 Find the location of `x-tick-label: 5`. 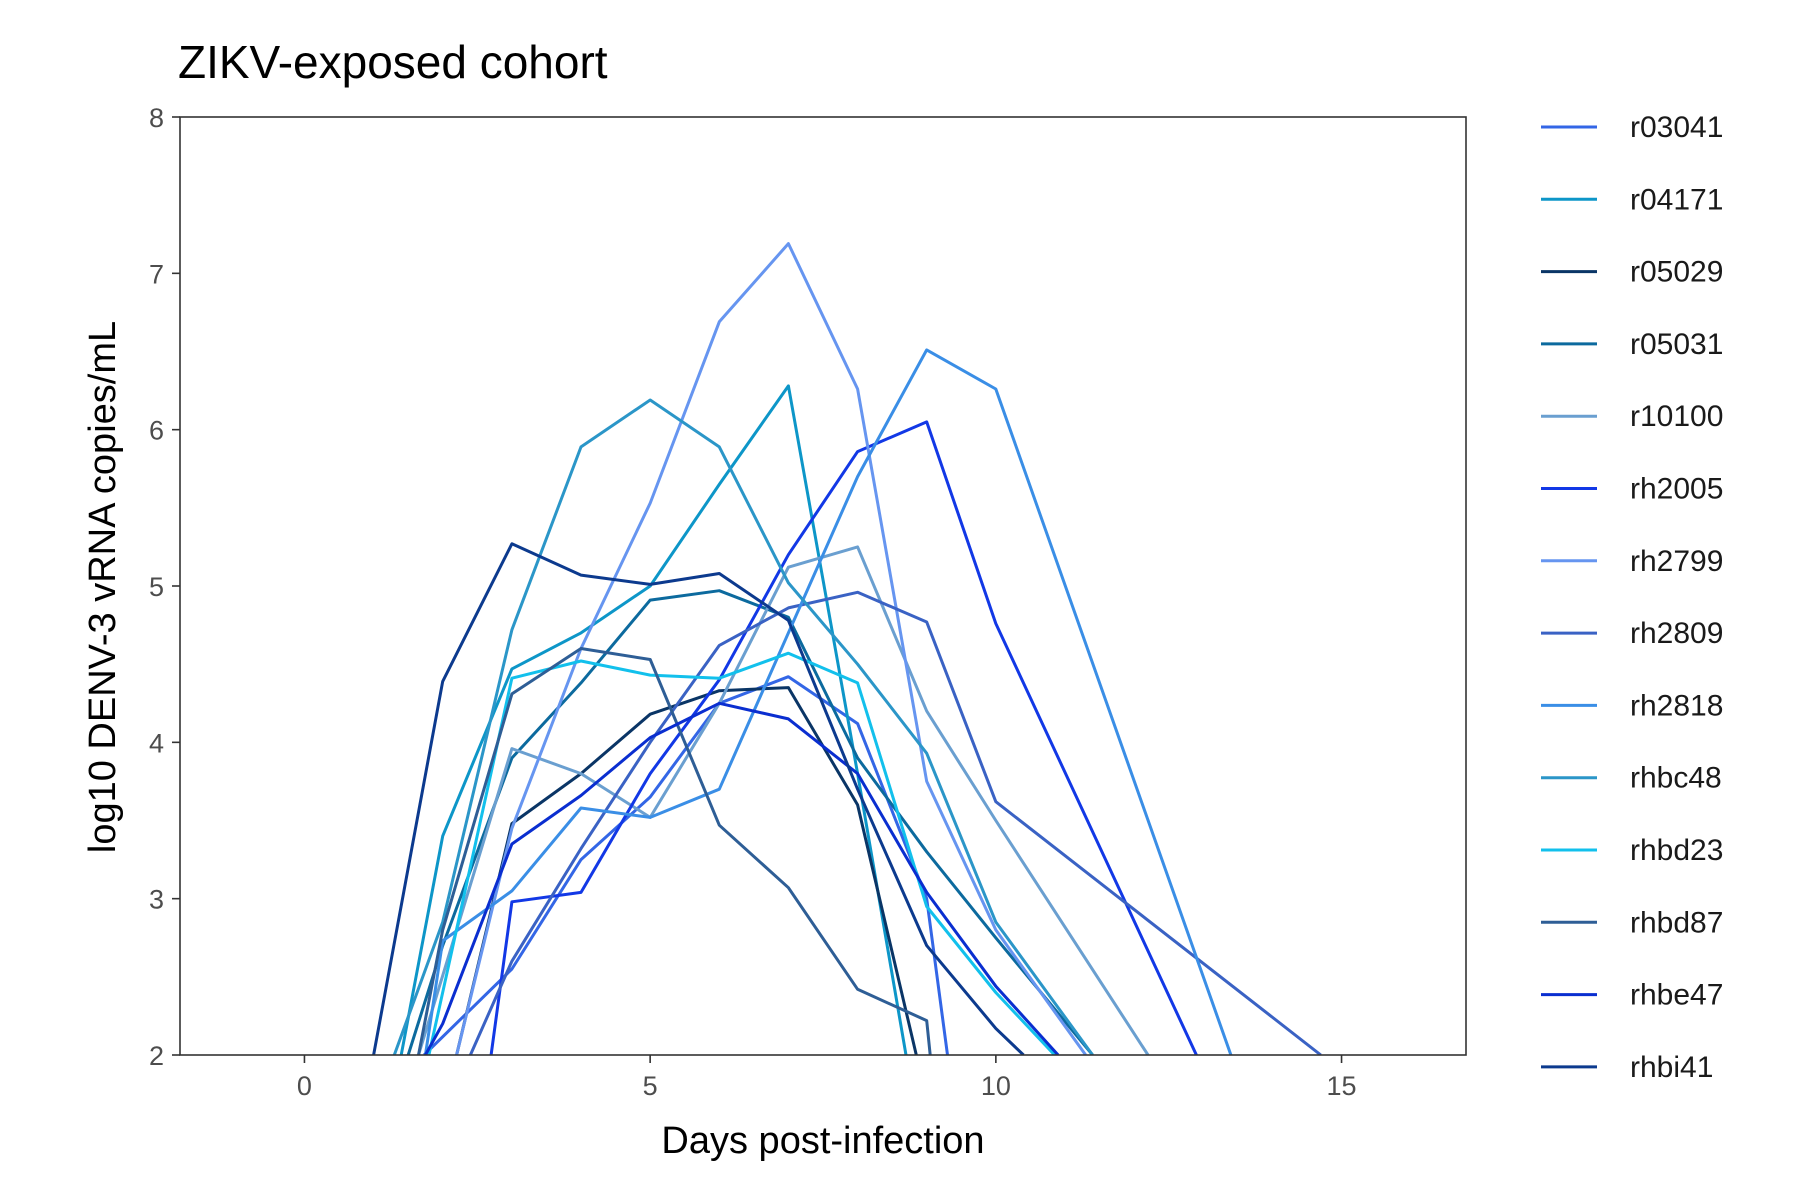

x-tick-label: 5 is located at coordinates (650, 1086).